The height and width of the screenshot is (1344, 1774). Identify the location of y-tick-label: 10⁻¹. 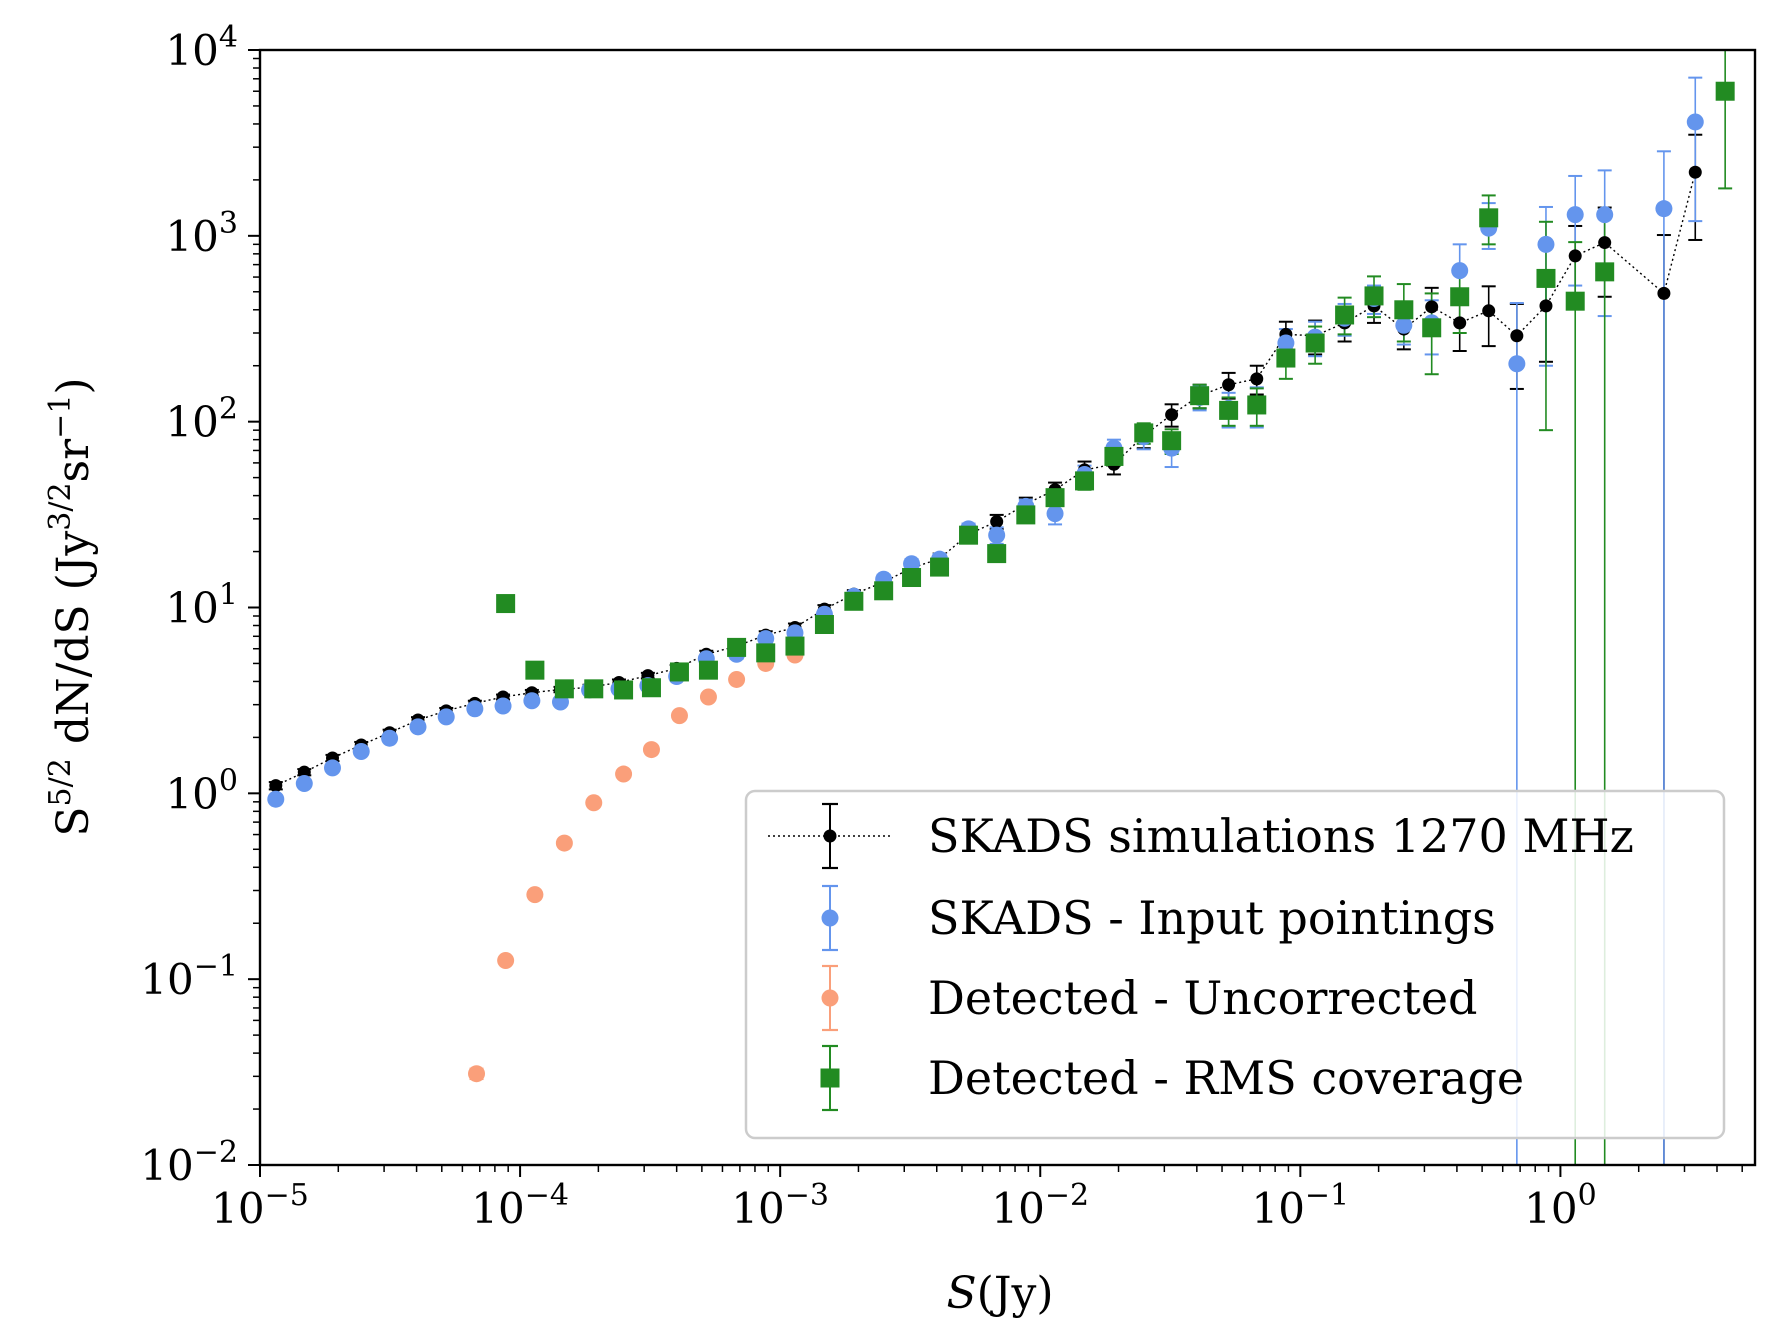
(189, 976).